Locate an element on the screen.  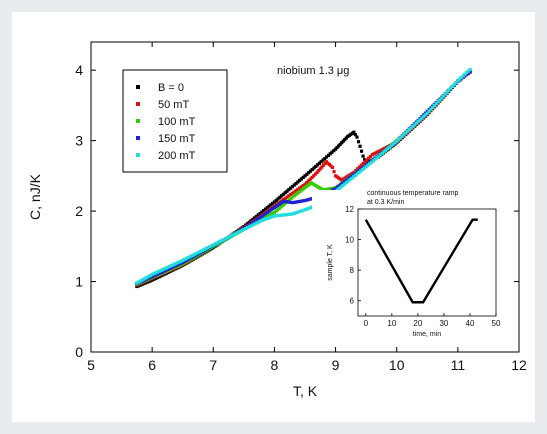
x-tick-label: 9 is located at coordinates (336, 365).